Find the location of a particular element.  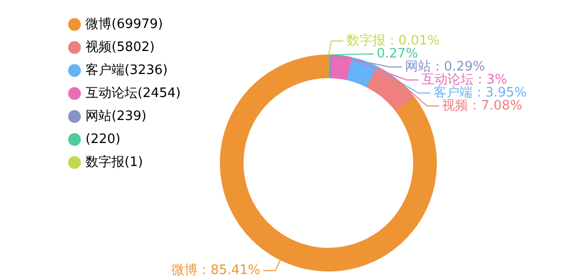

data-label: 视频：7.08% is located at coordinates (482, 106).